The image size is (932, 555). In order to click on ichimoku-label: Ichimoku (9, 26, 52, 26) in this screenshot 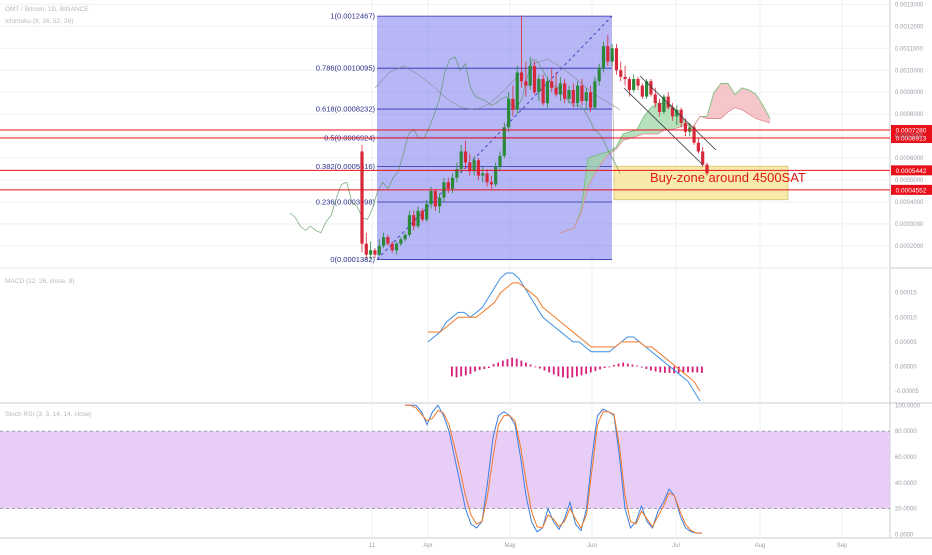, I will do `click(39, 21)`.